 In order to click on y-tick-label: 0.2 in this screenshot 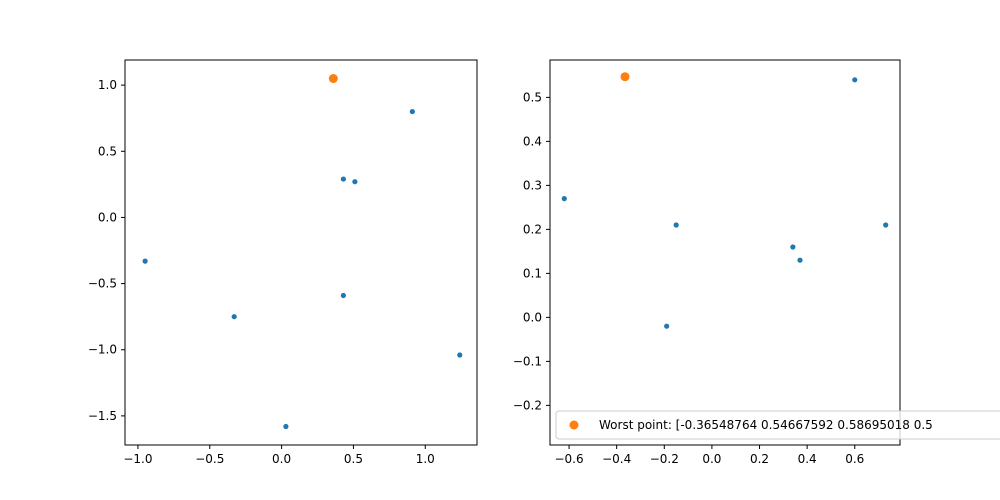, I will do `click(532, 229)`.